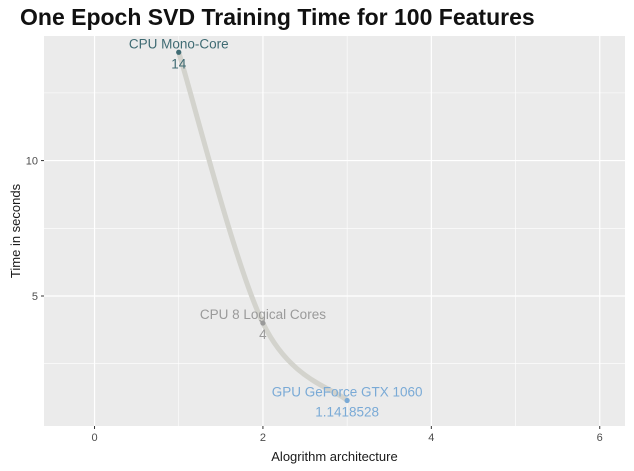 The image size is (634, 471). What do you see at coordinates (179, 63) in the screenshot?
I see `point-value-label: 14` at bounding box center [179, 63].